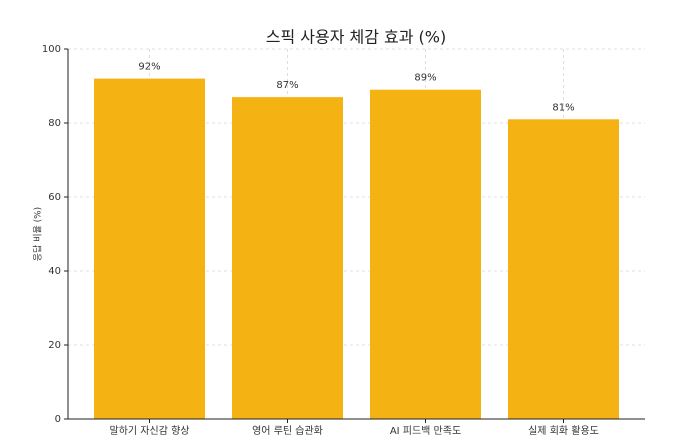 The height and width of the screenshot is (444, 686). Describe the element at coordinates (54, 197) in the screenshot. I see `y-tick-label: 60` at that location.